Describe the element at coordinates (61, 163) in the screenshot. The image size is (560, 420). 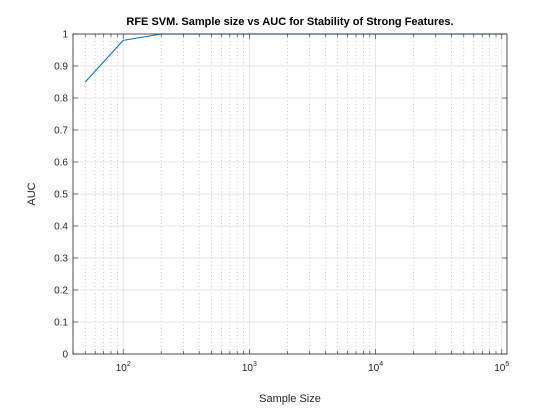
I see `y-tick-label: 0.6` at that location.